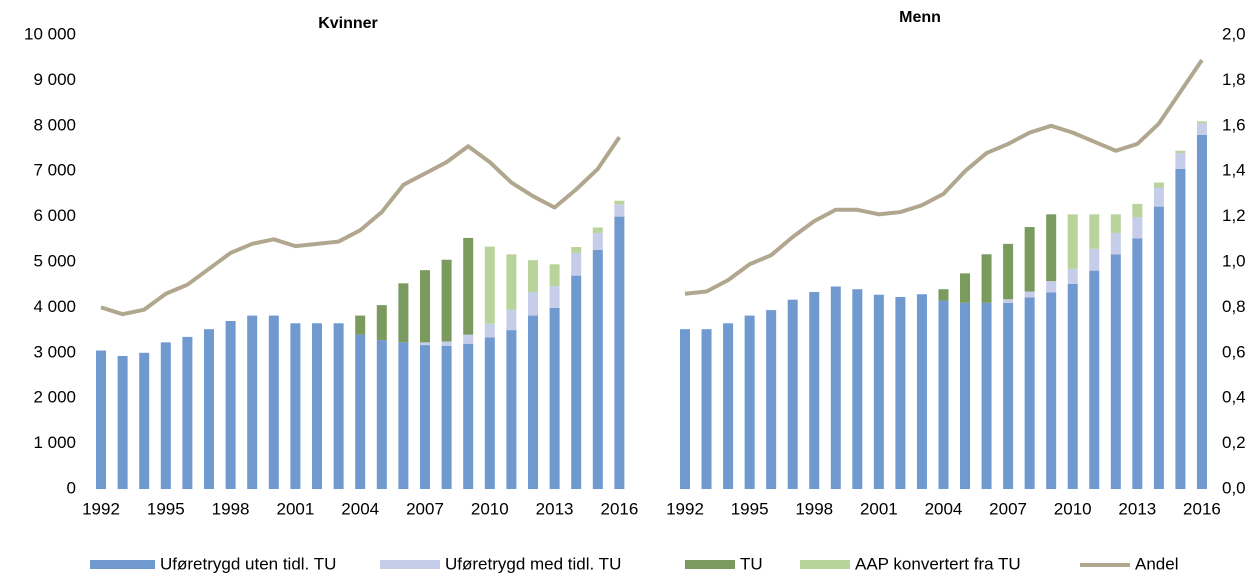 The width and height of the screenshot is (1259, 578). Describe the element at coordinates (1234, 33) in the screenshot. I see `y2-tick-label: 2,0` at that location.